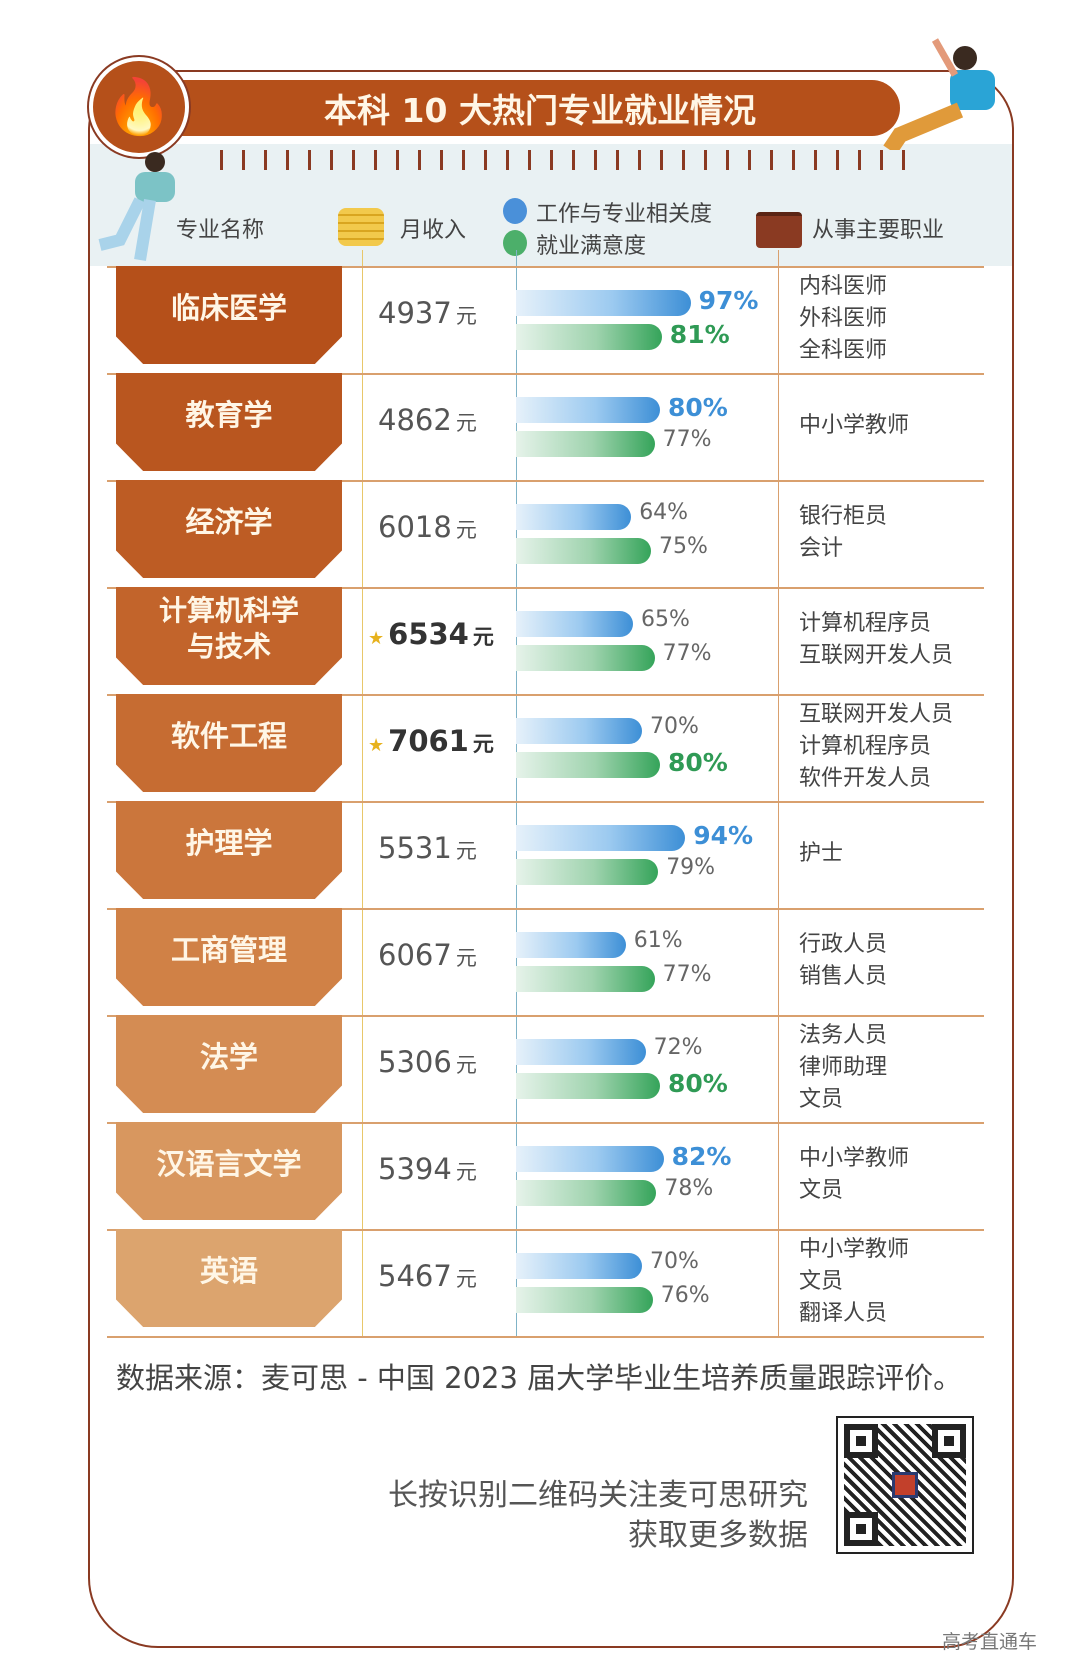 This screenshot has height=1679, width=1080. What do you see at coordinates (139, 107) in the screenshot?
I see `fire-icon: 🔥` at bounding box center [139, 107].